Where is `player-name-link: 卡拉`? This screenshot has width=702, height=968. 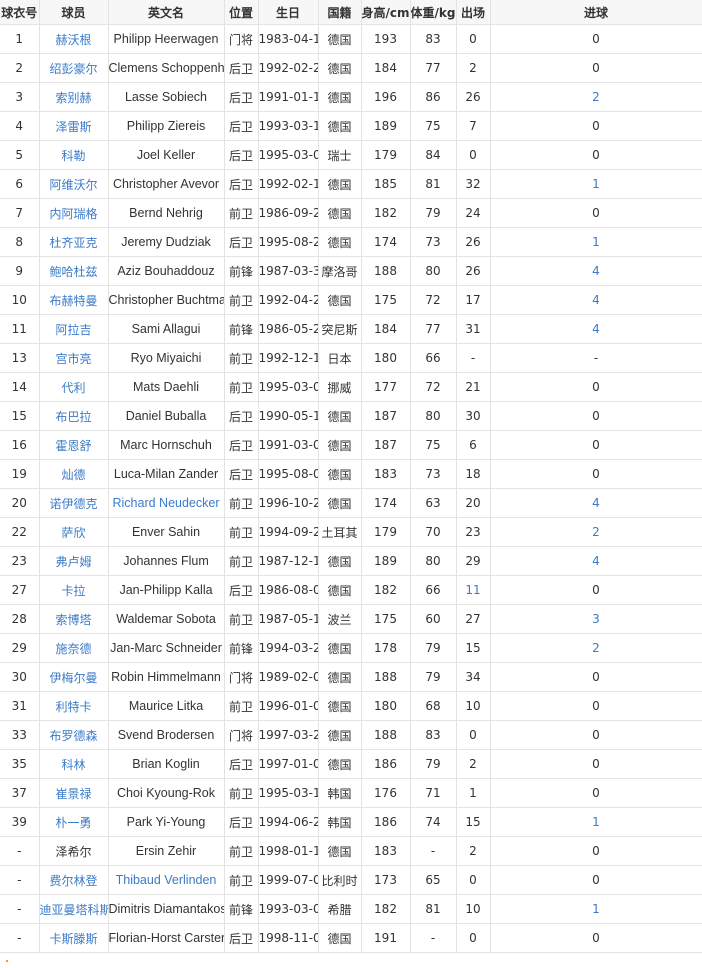 player-name-link: 卡拉 is located at coordinates (73, 590).